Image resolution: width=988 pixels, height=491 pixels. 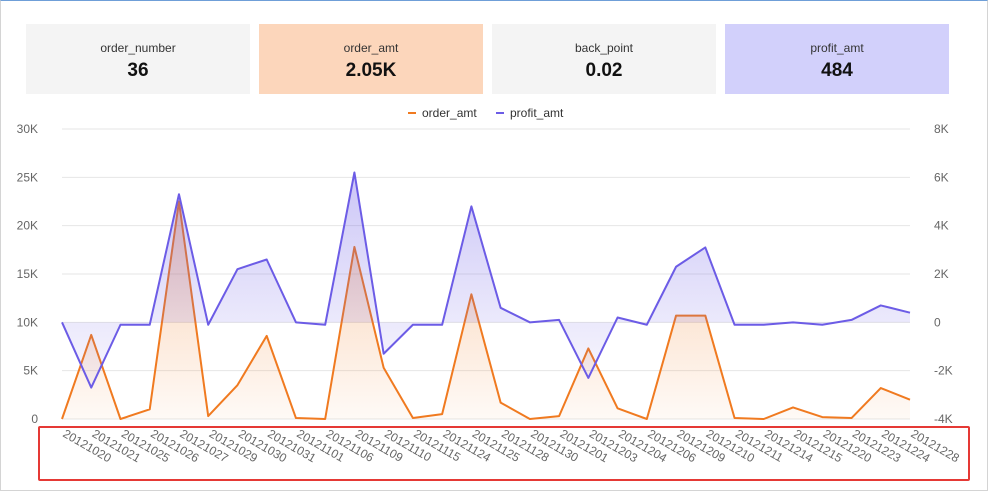 What do you see at coordinates (27, 129) in the screenshot?
I see `y-left-tick-label: 30K` at bounding box center [27, 129].